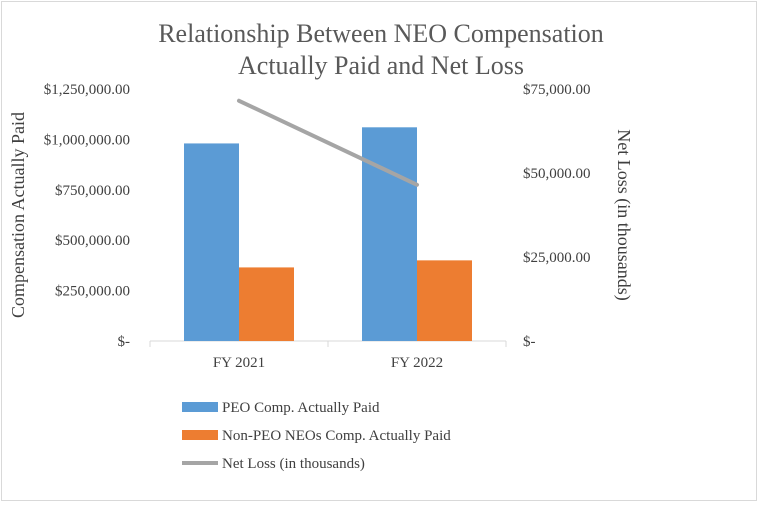 This screenshot has height=507, width=760. Describe the element at coordinates (328, 142) in the screenshot. I see `net-loss-line` at that location.